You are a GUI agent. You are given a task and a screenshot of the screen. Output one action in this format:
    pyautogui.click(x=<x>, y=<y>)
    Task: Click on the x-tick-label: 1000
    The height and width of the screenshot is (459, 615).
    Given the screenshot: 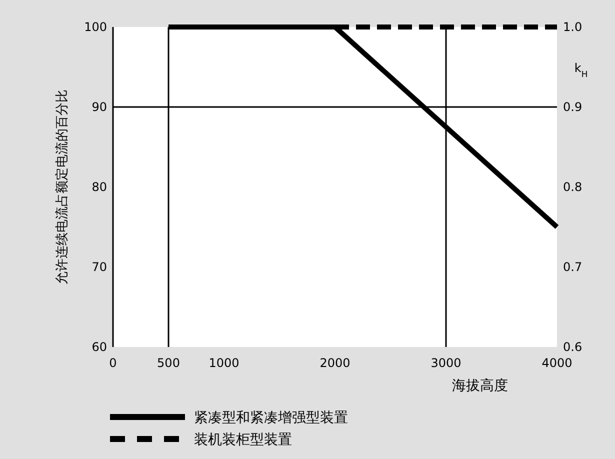 What is the action you would take?
    pyautogui.click(x=224, y=363)
    